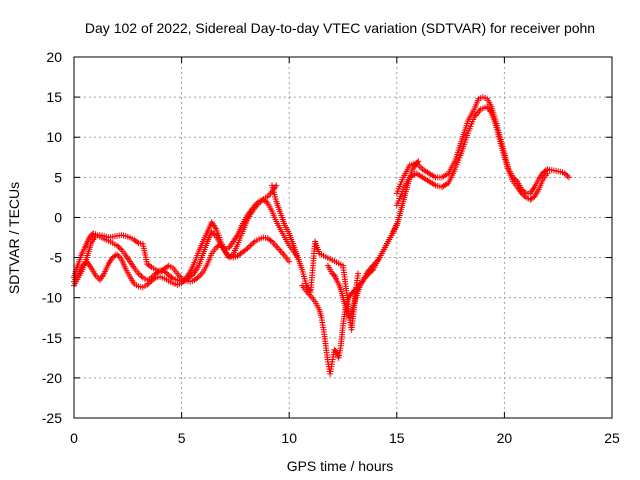 Image resolution: width=640 pixels, height=480 pixels. I want to click on y-tick-label: 0, so click(58, 217).